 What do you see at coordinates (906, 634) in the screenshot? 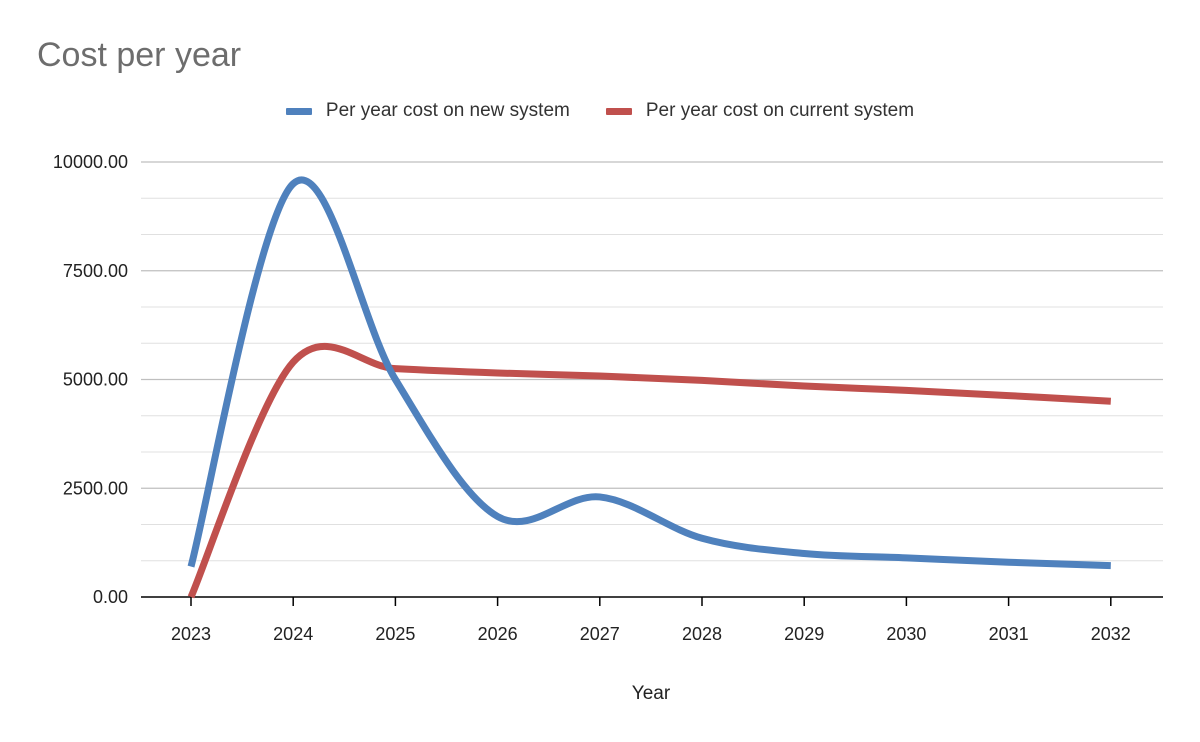
I see `x-tick-label: 2030` at bounding box center [906, 634].